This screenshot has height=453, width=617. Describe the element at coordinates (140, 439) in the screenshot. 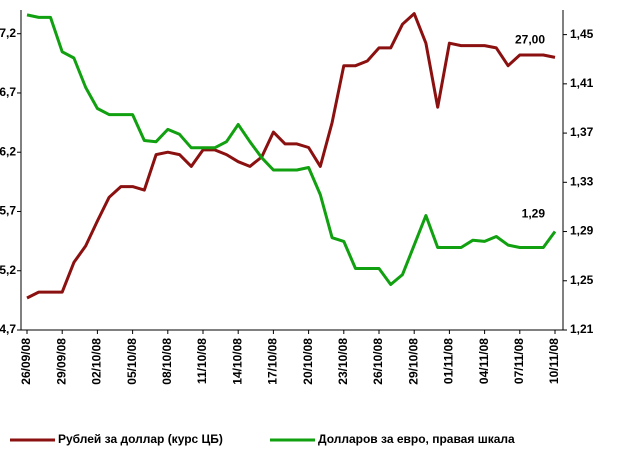

I see `legend-label: Рублей за доллар (курс ЦБ)` at that location.